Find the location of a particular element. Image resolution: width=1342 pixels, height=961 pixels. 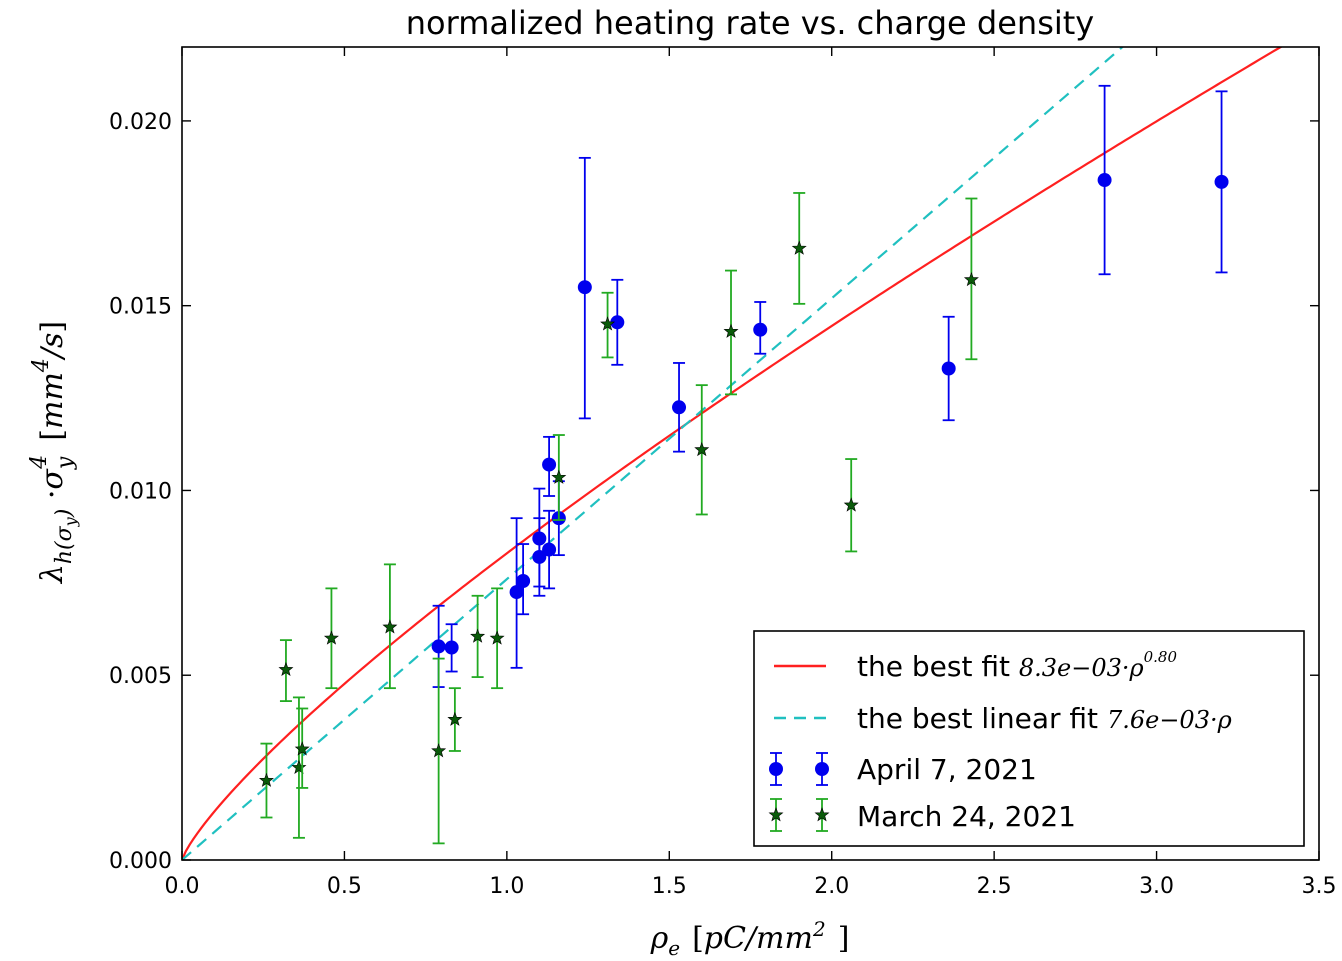

legend-label-linear-fit: the best linear fit is located at coordinates (977, 718).